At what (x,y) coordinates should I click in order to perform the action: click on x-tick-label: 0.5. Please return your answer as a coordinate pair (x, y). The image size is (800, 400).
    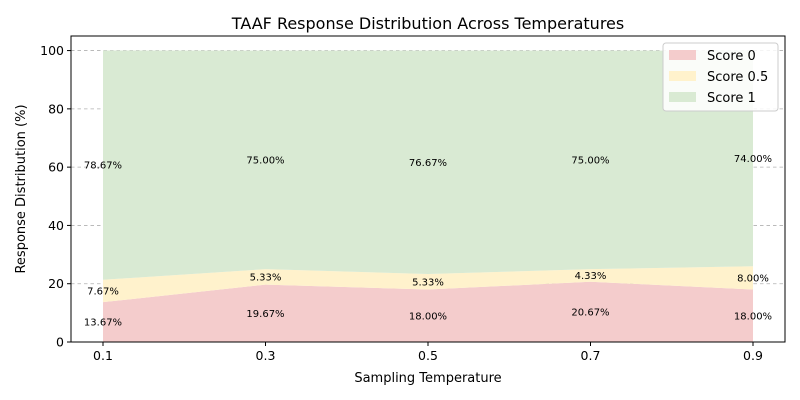
    Looking at the image, I should click on (428, 355).